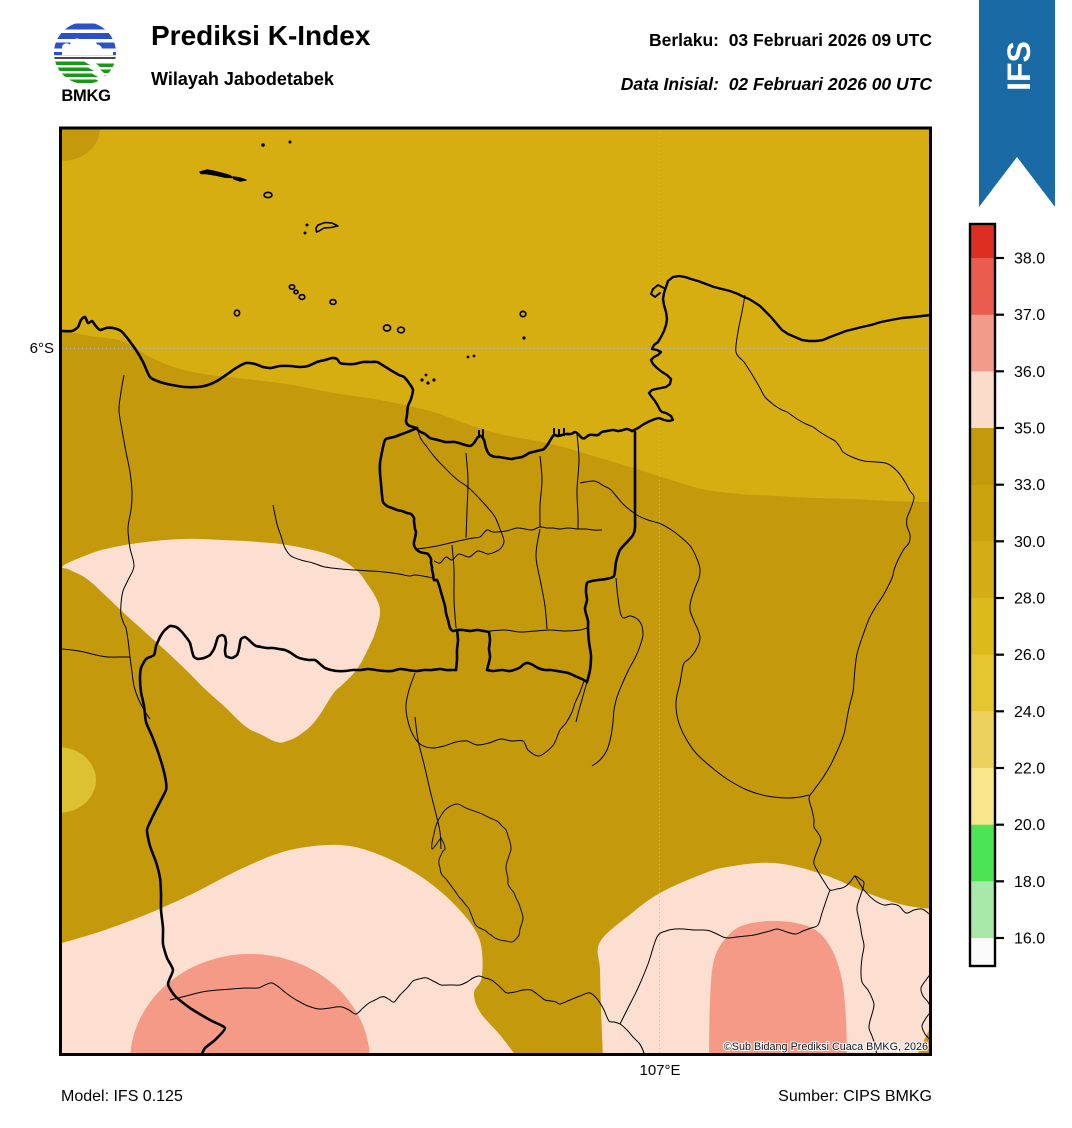 The width and height of the screenshot is (1072, 1128). What do you see at coordinates (1029, 655) in the screenshot?
I see `svg-text: 26.0` at bounding box center [1029, 655].